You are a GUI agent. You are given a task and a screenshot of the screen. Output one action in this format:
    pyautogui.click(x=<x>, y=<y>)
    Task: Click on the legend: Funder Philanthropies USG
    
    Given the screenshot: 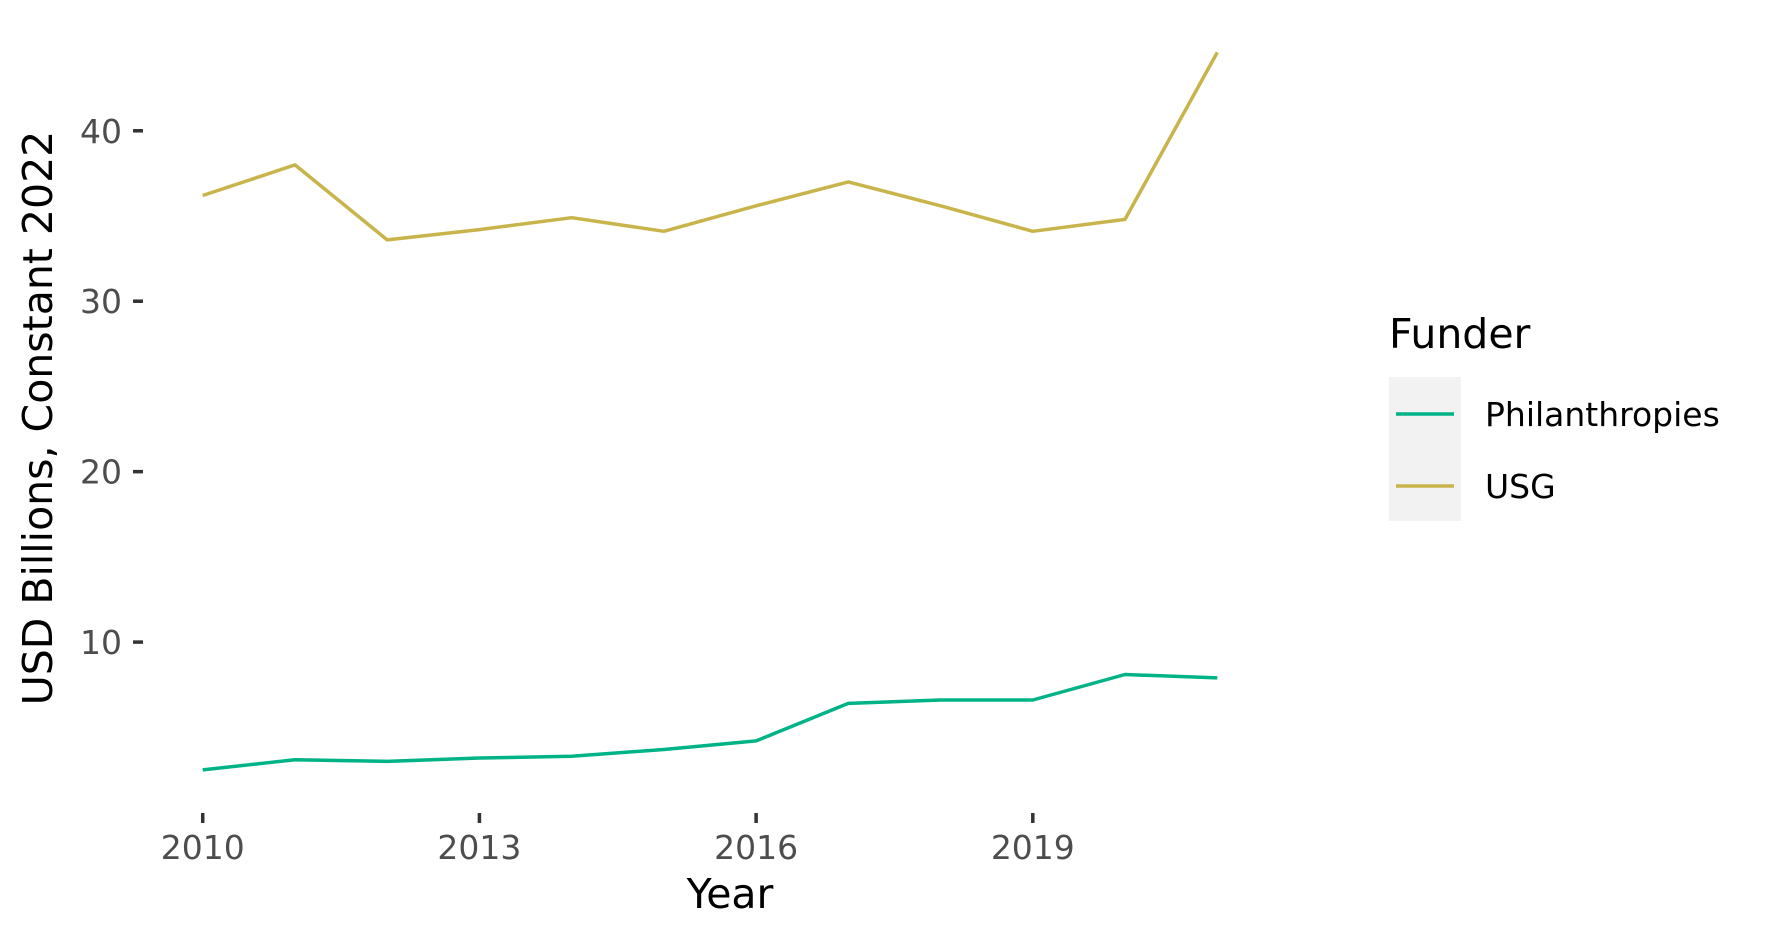 What is the action you would take?
    pyautogui.click(x=1554, y=415)
    